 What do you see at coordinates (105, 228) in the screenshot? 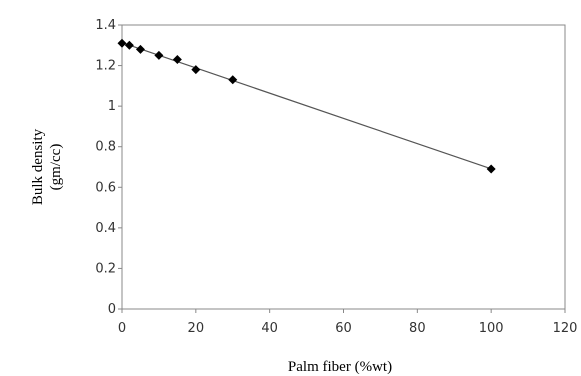
I see `y-tick-label-2: 0.4` at bounding box center [105, 228].